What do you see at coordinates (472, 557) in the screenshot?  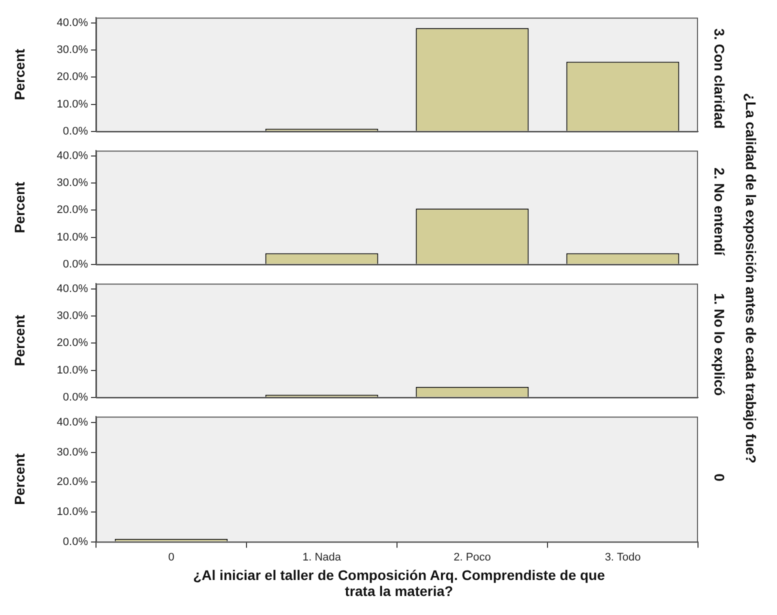 I see `x-tick-label: 2. Poco` at bounding box center [472, 557].